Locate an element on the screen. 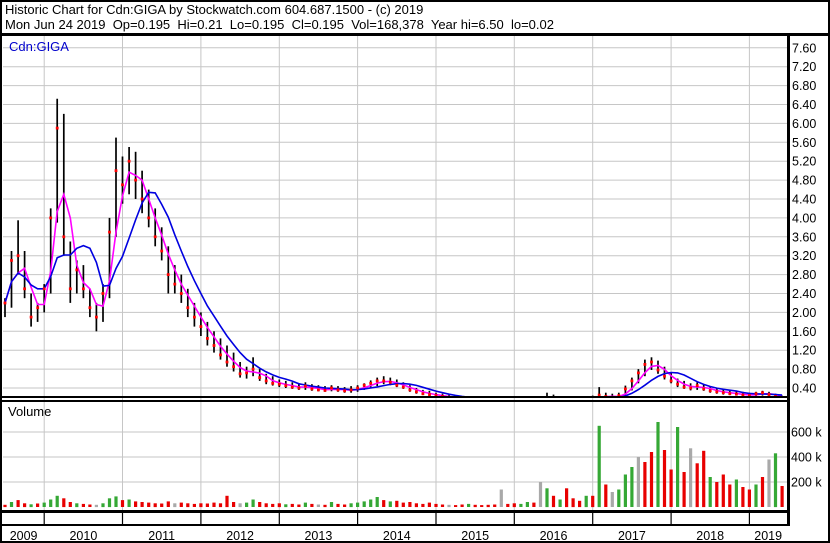 The image size is (830, 543). price-tick-label: 4.00 is located at coordinates (804, 218).